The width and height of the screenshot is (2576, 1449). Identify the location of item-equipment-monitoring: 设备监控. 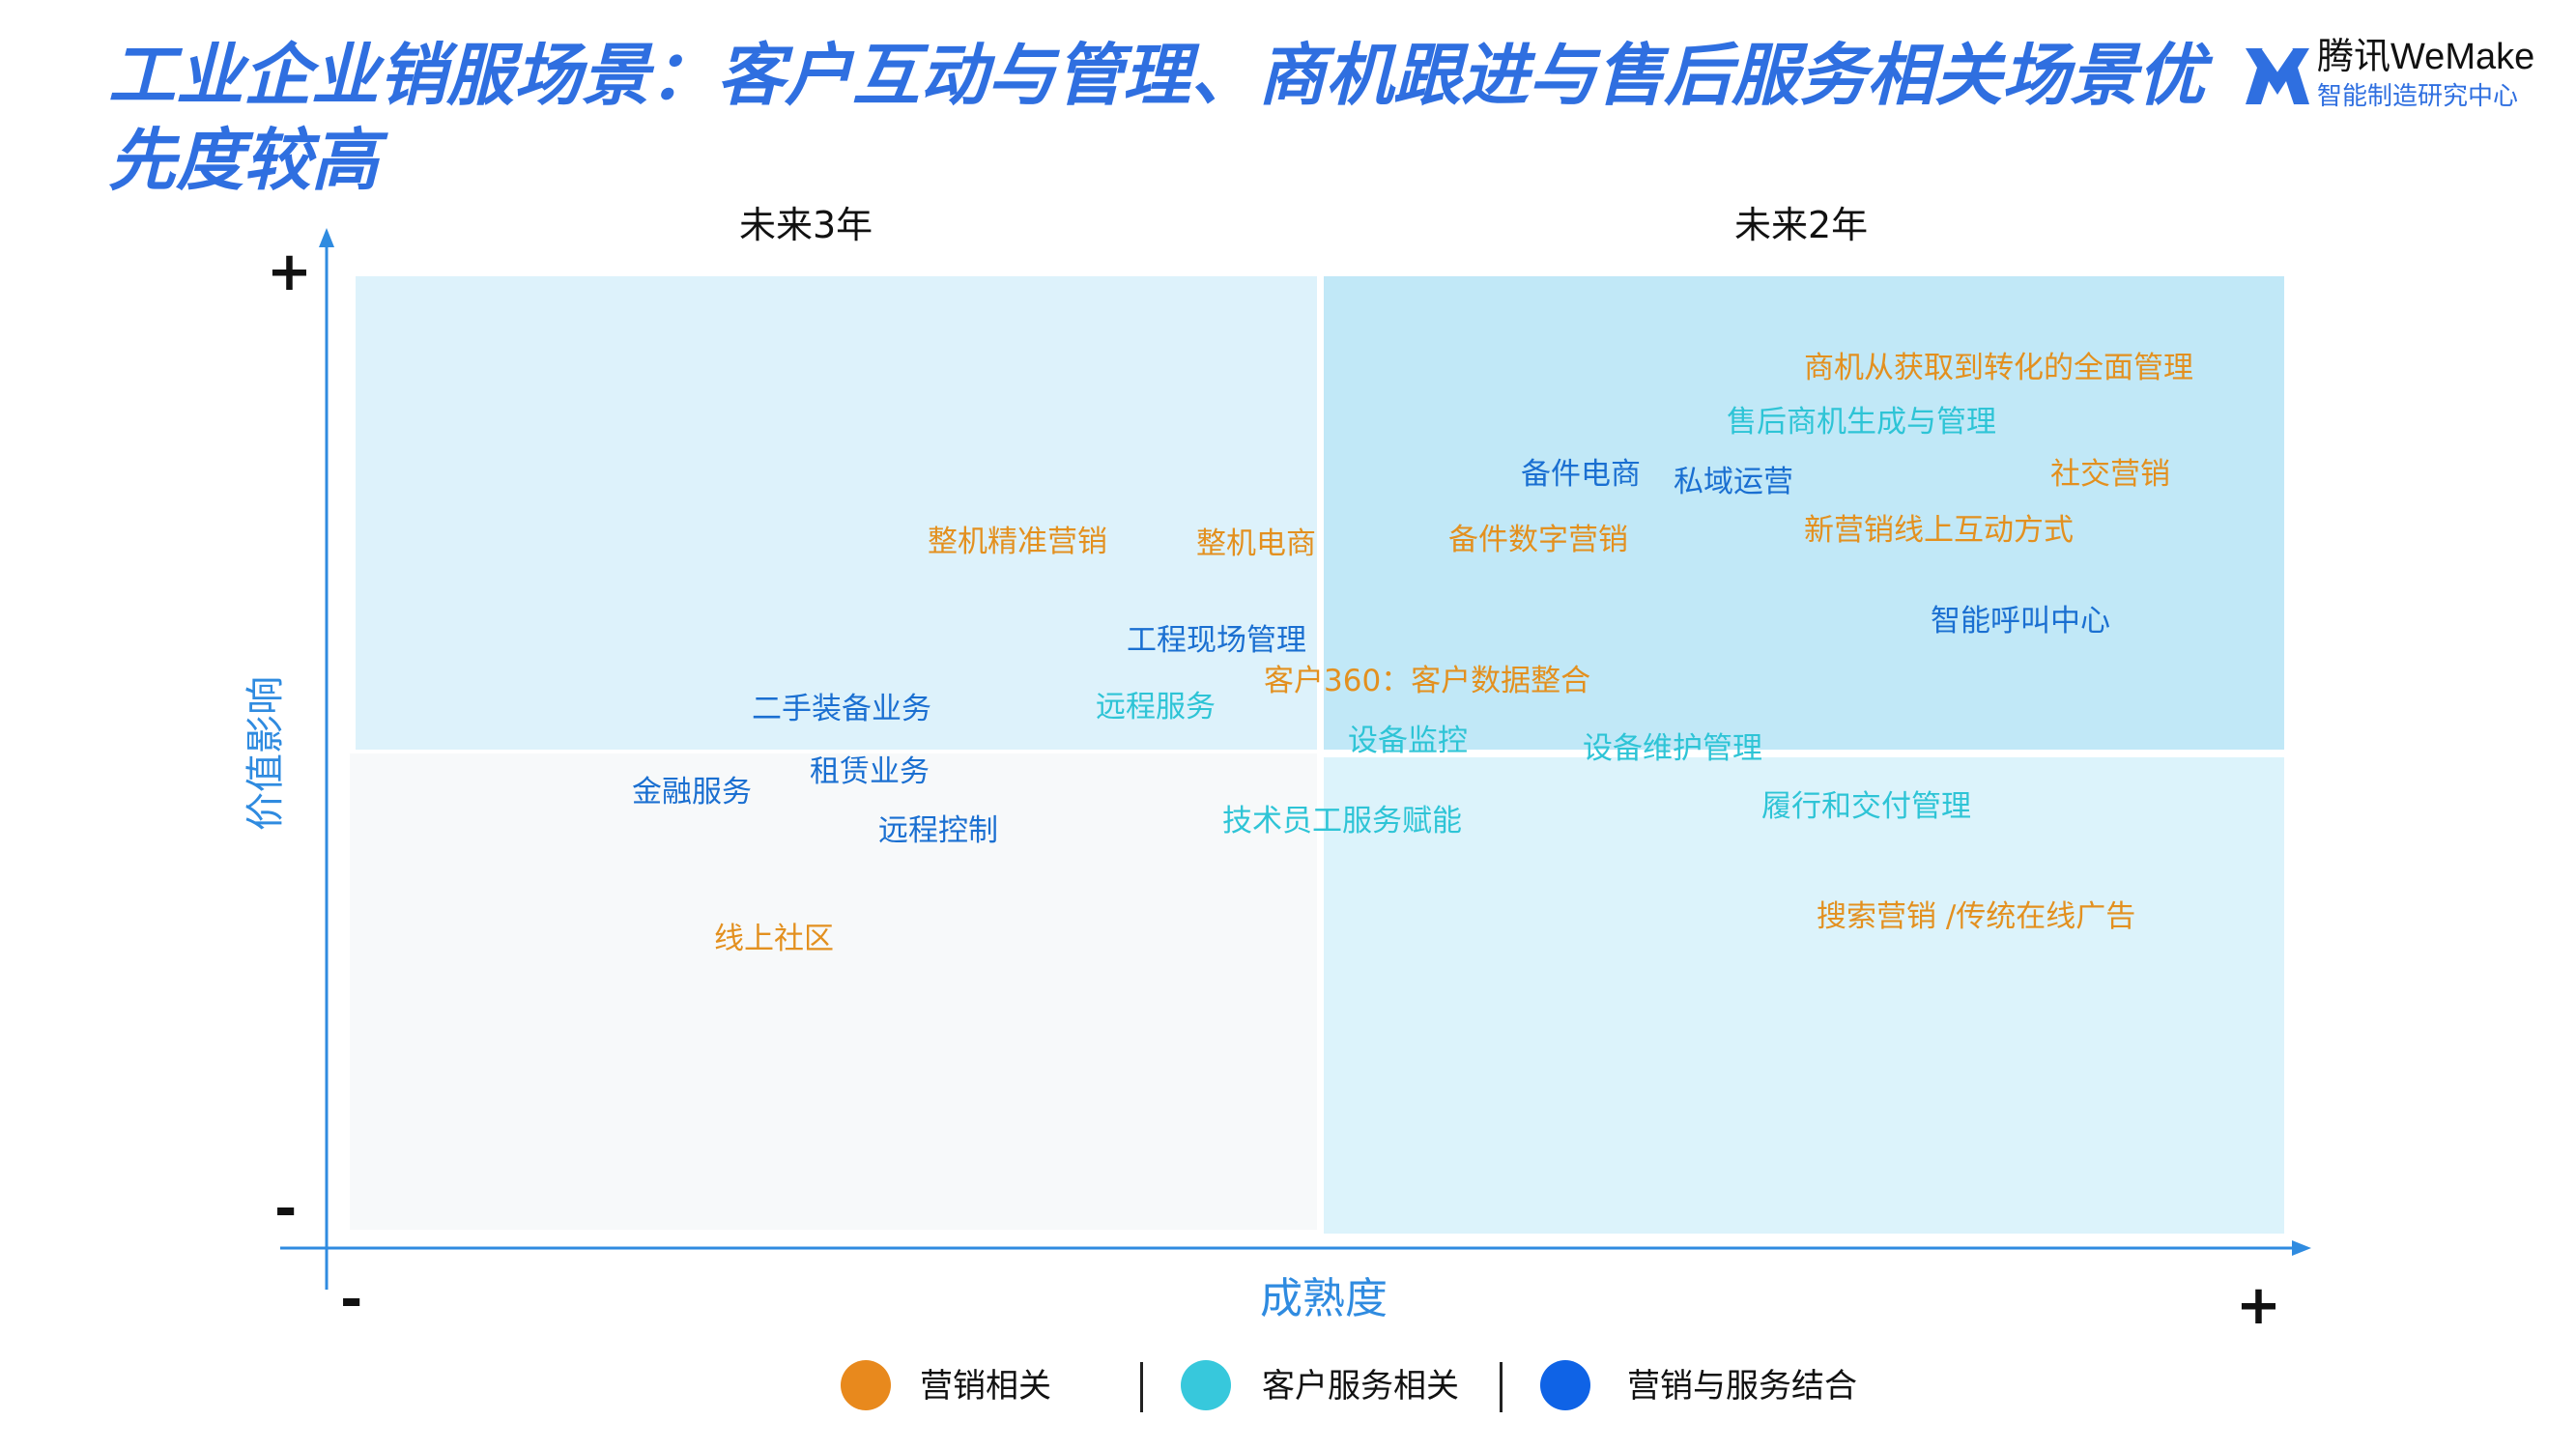
(1408, 741).